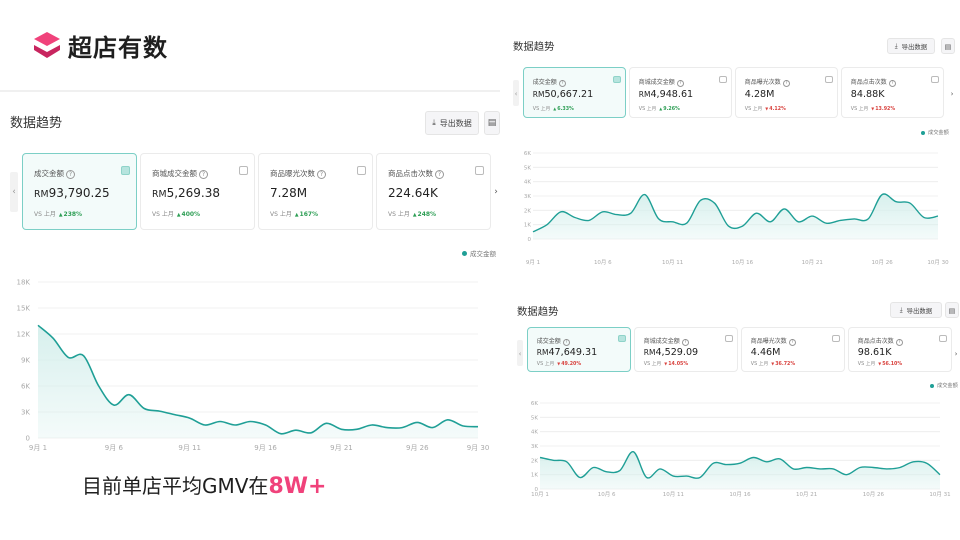 This screenshot has width=960, height=540. What do you see at coordinates (786, 92) in the screenshot?
I see `metric-card: 商品曝光次数? 4.28M VS 上月 ▼4.12%` at bounding box center [786, 92].